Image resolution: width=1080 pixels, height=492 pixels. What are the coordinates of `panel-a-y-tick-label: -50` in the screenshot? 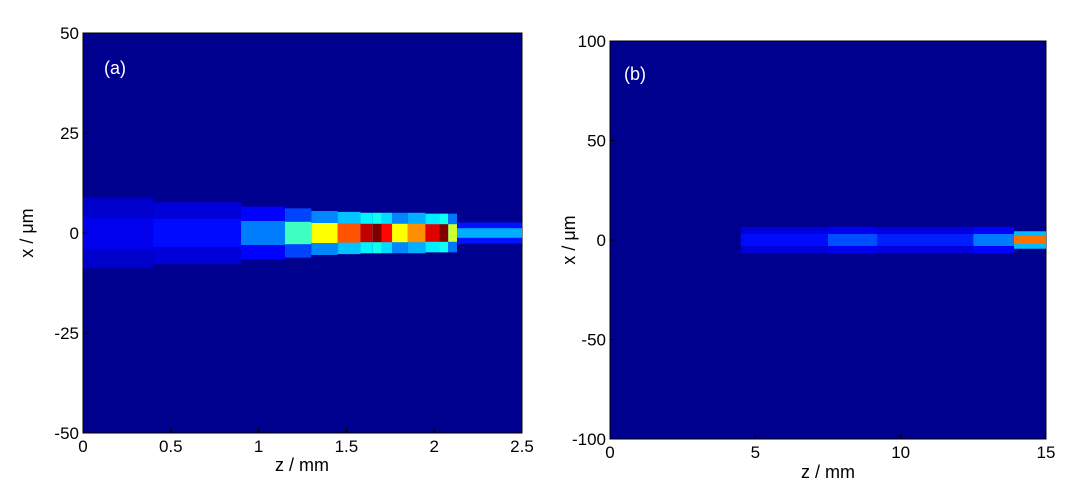 It's located at (66, 433).